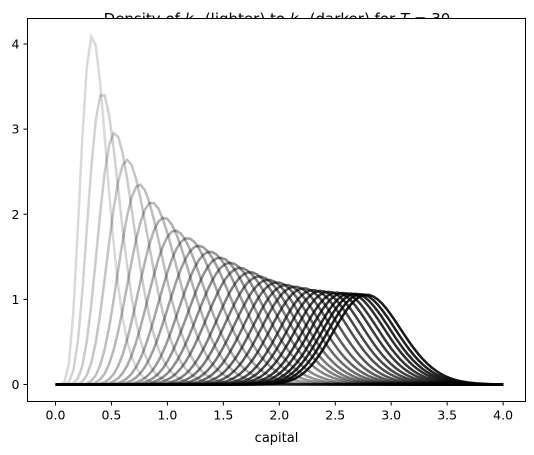  I want to click on y-axis: 0 1 2 3 4, so click(20, 214).